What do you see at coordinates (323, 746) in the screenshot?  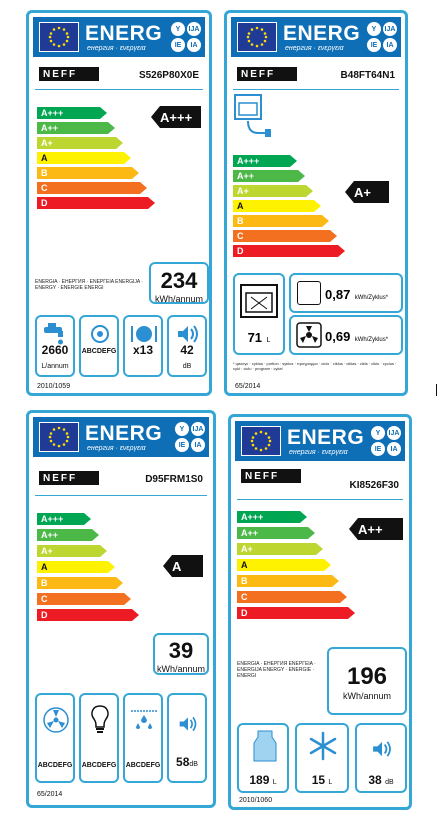 I see `freezer-snowflake-icon` at bounding box center [323, 746].